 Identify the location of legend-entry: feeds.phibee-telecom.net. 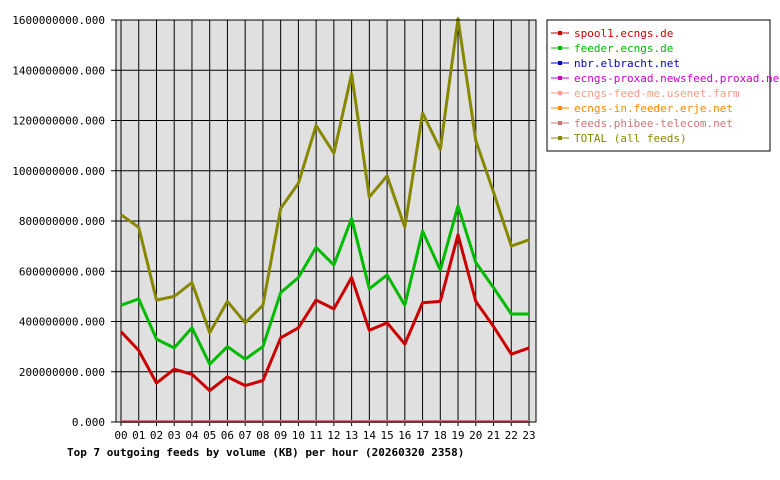
(653, 123).